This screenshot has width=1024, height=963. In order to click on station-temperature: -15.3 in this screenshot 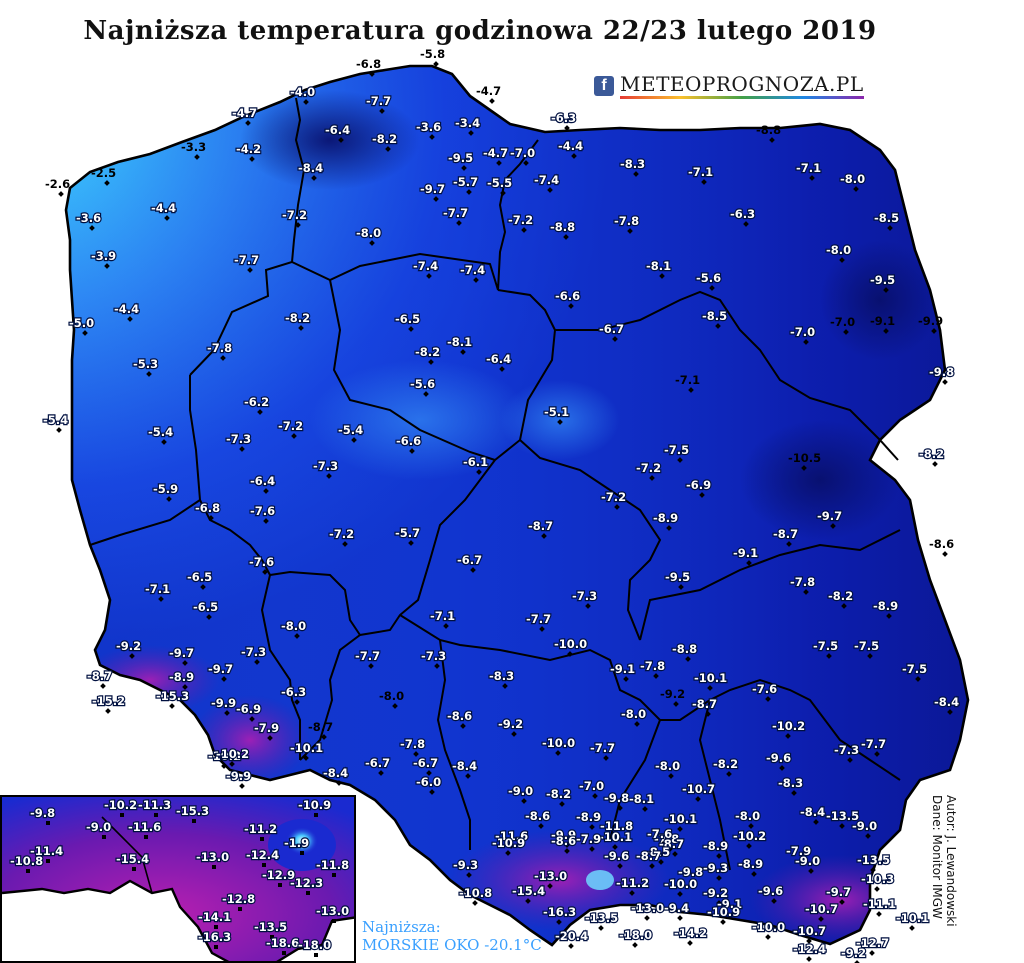, I will do `click(172, 696)`.